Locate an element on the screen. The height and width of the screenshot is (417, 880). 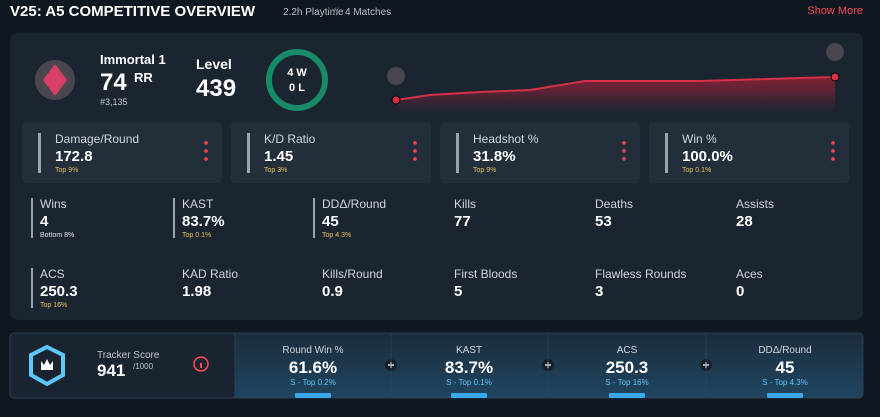
tracker-crown is located at coordinates (47, 364).